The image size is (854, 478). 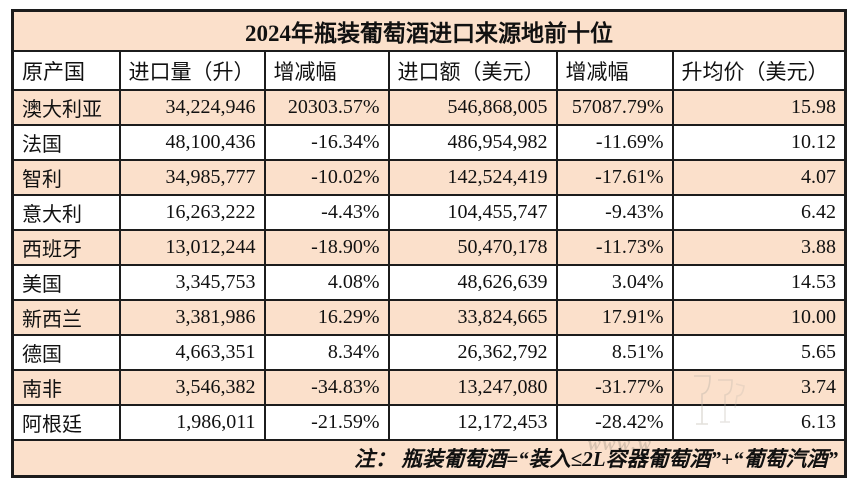 I want to click on volume-cell: 34,985,777, so click(x=192, y=177).